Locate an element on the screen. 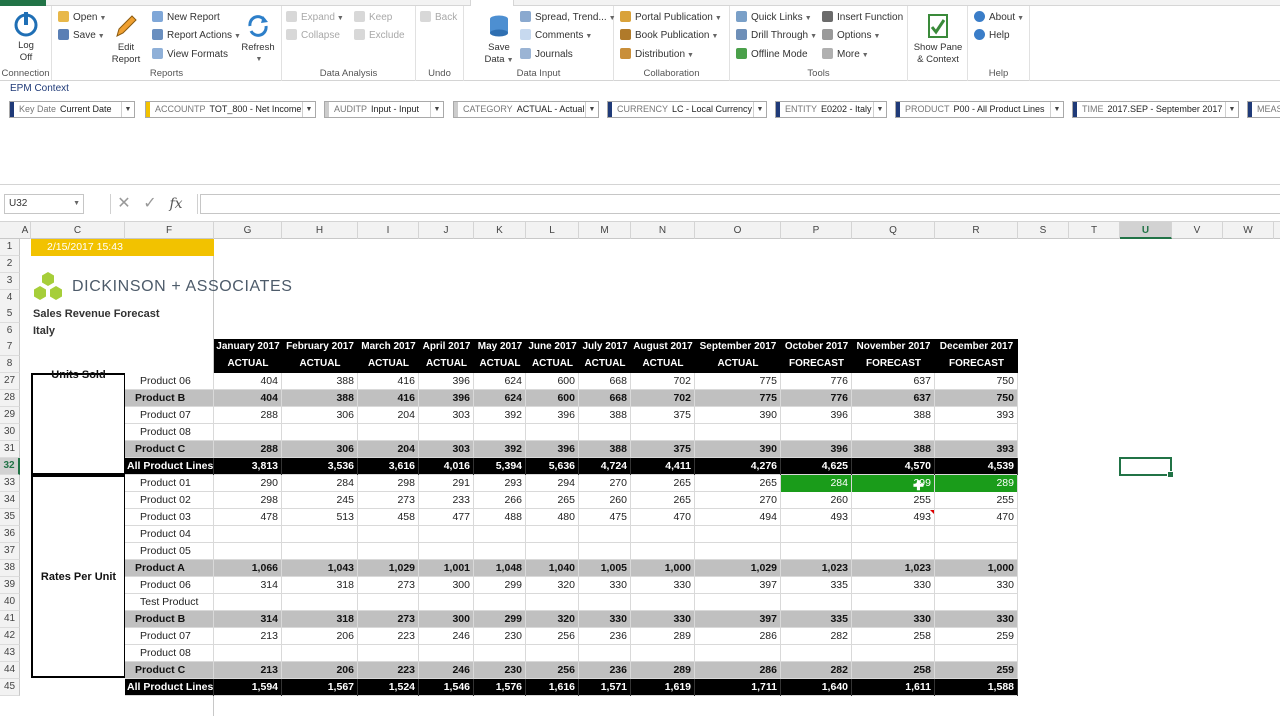 The image size is (1280, 720). data-cell: 775 is located at coordinates (738, 398).